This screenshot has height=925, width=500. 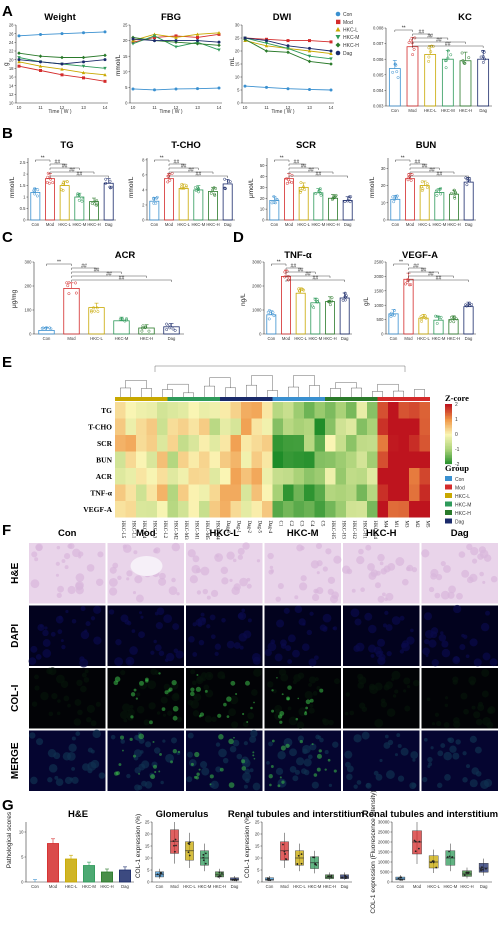 What do you see at coordinates (378, 43) in the screenshot?
I see `kc-ytick-label: 0.007` at bounding box center [378, 43].